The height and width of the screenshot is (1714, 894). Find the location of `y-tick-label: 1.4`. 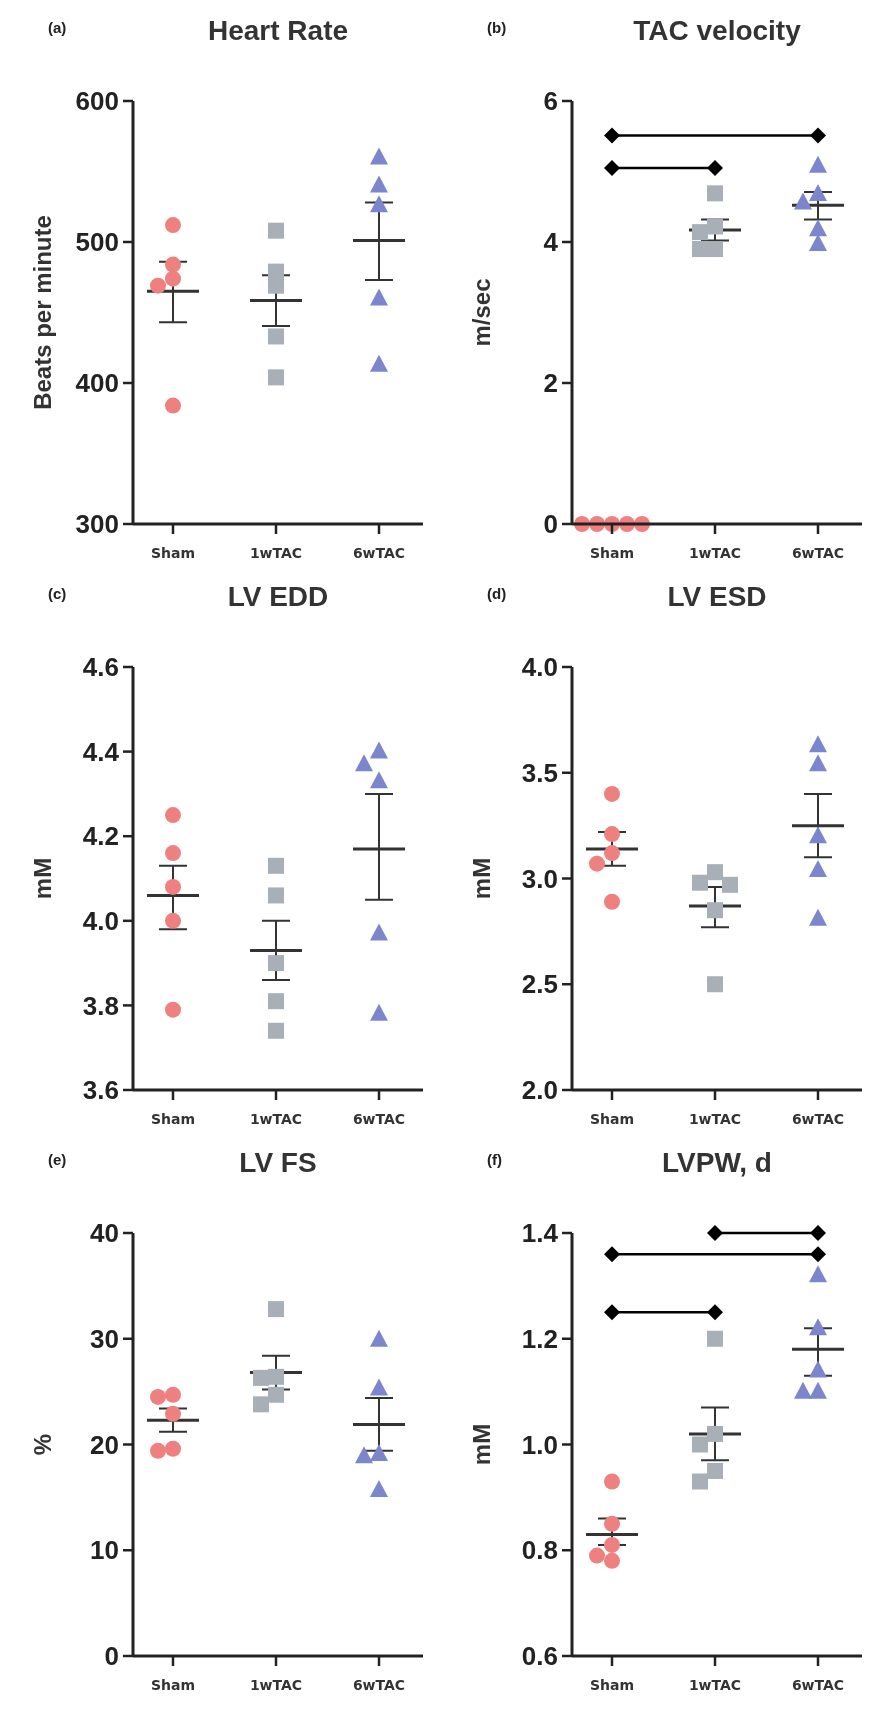

y-tick-label: 1.4 is located at coordinates (540, 1233).